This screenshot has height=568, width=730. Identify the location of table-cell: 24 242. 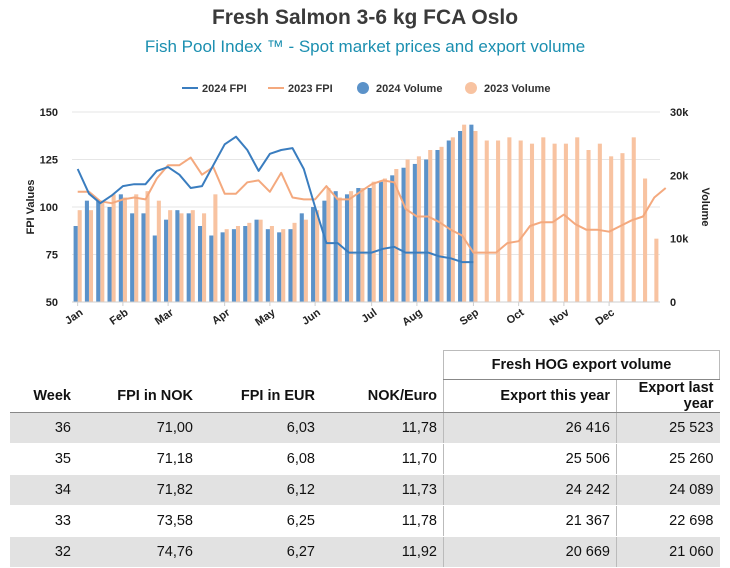
(530, 490).